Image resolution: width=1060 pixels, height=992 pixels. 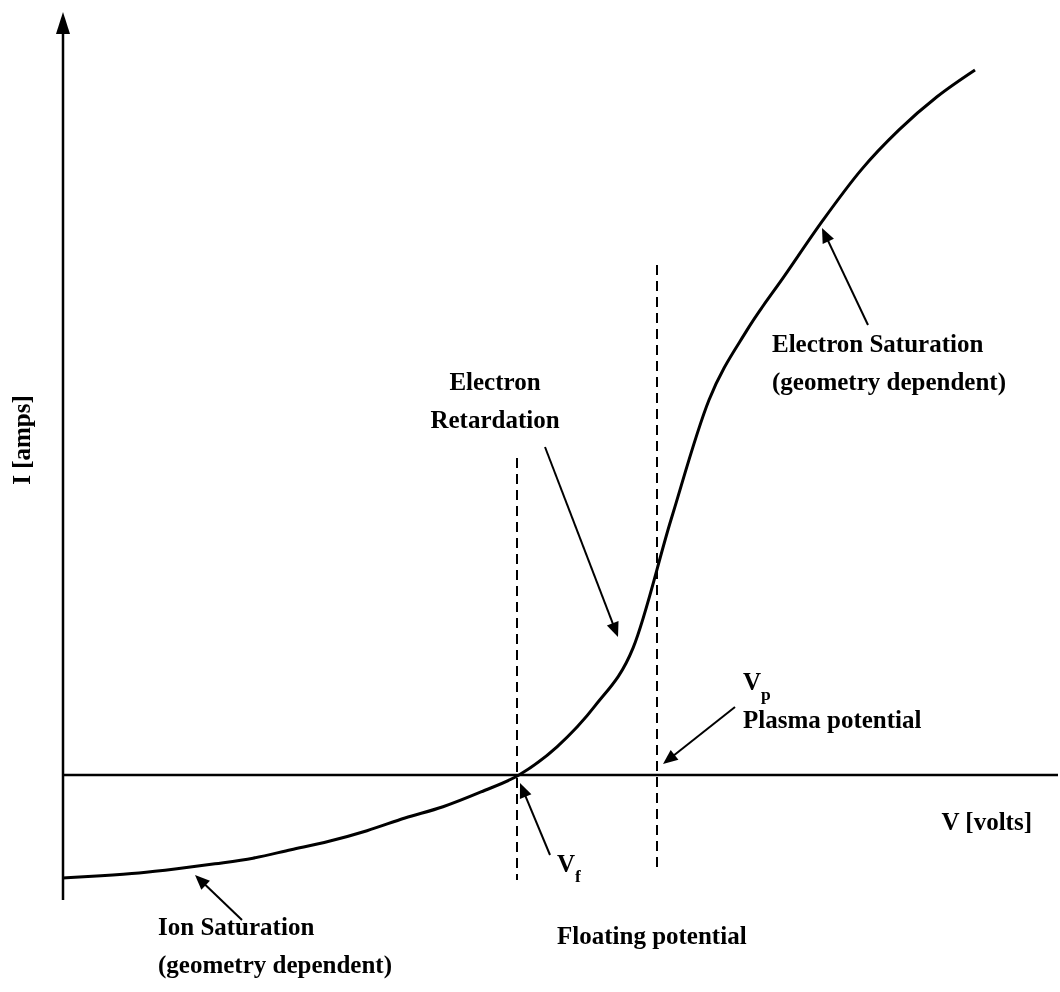 I want to click on y-axis-title: I [amps], so click(x=21, y=440).